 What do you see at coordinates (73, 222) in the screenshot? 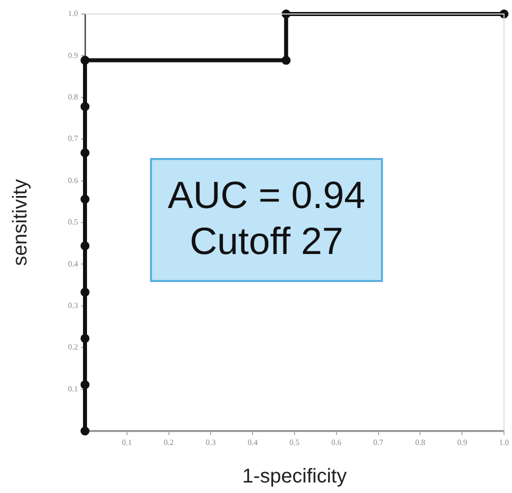
I see `y-tick-label: 0.5` at bounding box center [73, 222].